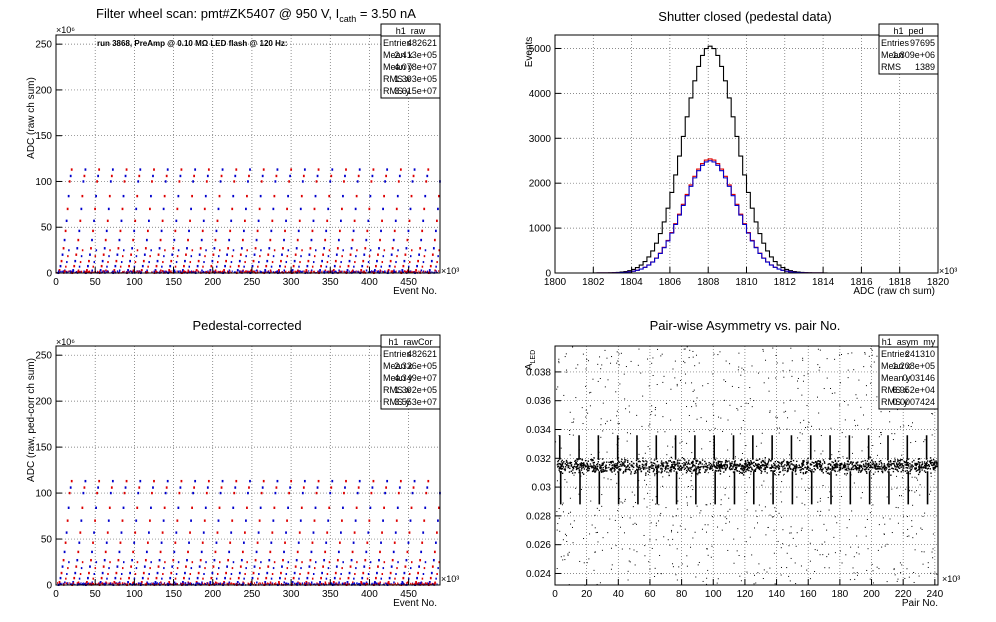 This screenshot has width=996, height=622. I want to click on x-tick-label: 450, so click(408, 282).